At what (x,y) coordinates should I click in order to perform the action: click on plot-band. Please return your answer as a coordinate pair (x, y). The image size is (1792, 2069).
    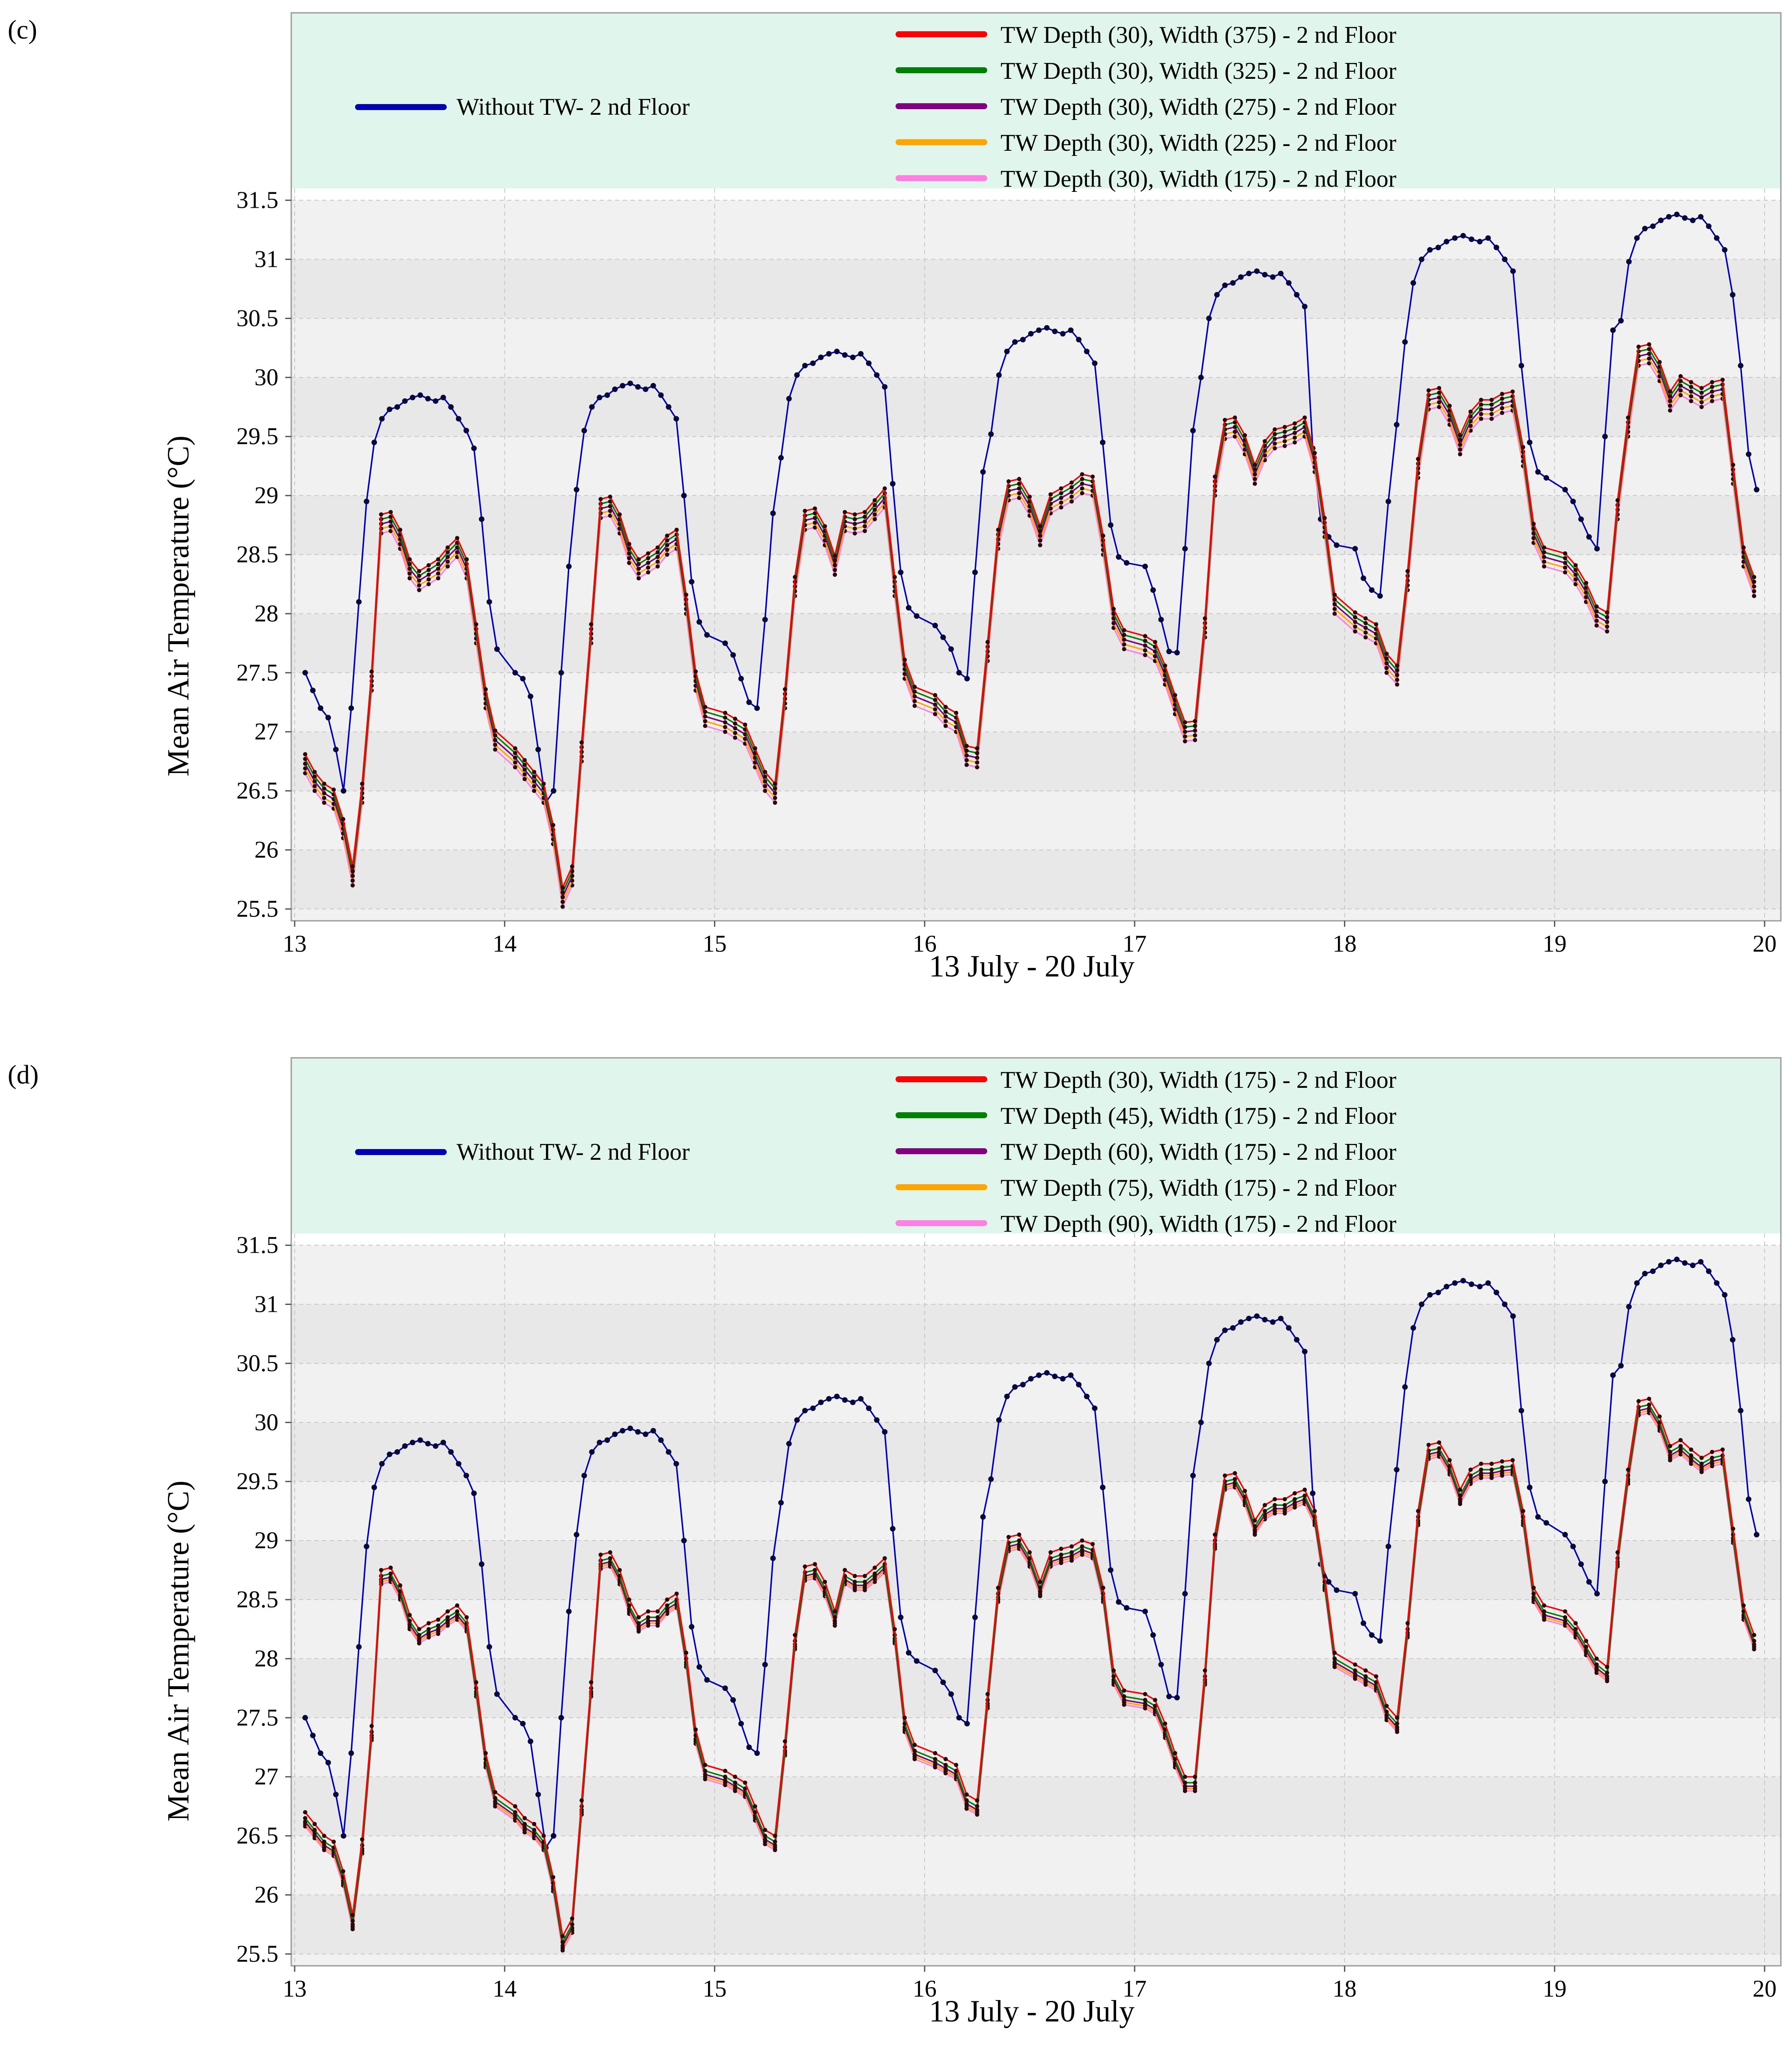
    Looking at the image, I should click on (1036, 1393).